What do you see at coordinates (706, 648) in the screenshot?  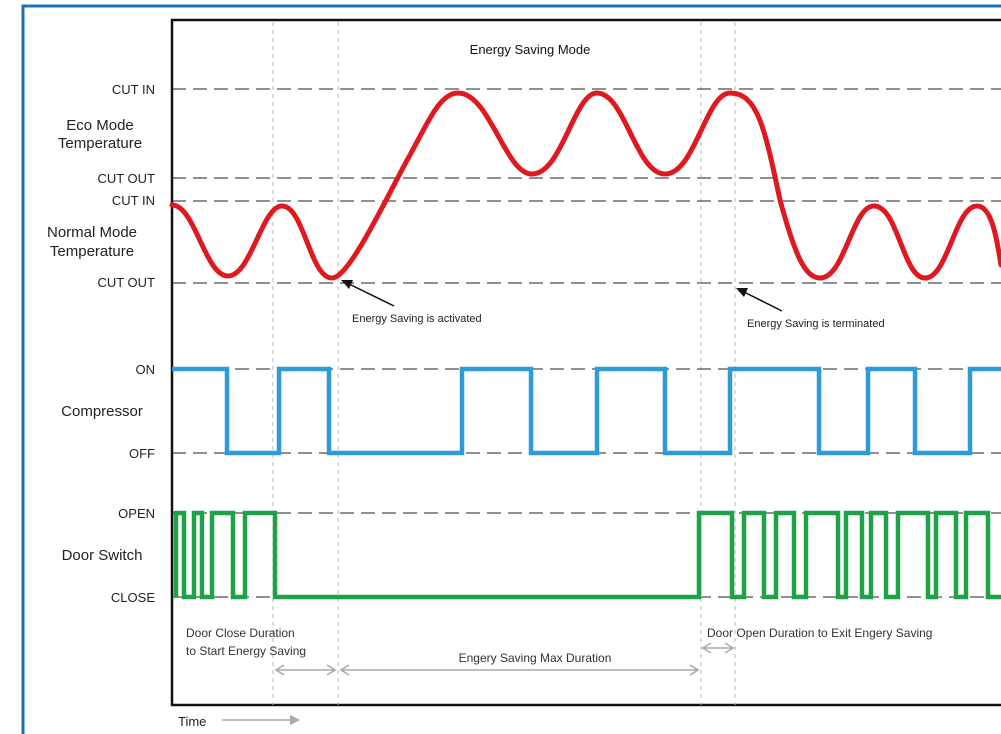 I see `door-open-duration-head-left` at bounding box center [706, 648].